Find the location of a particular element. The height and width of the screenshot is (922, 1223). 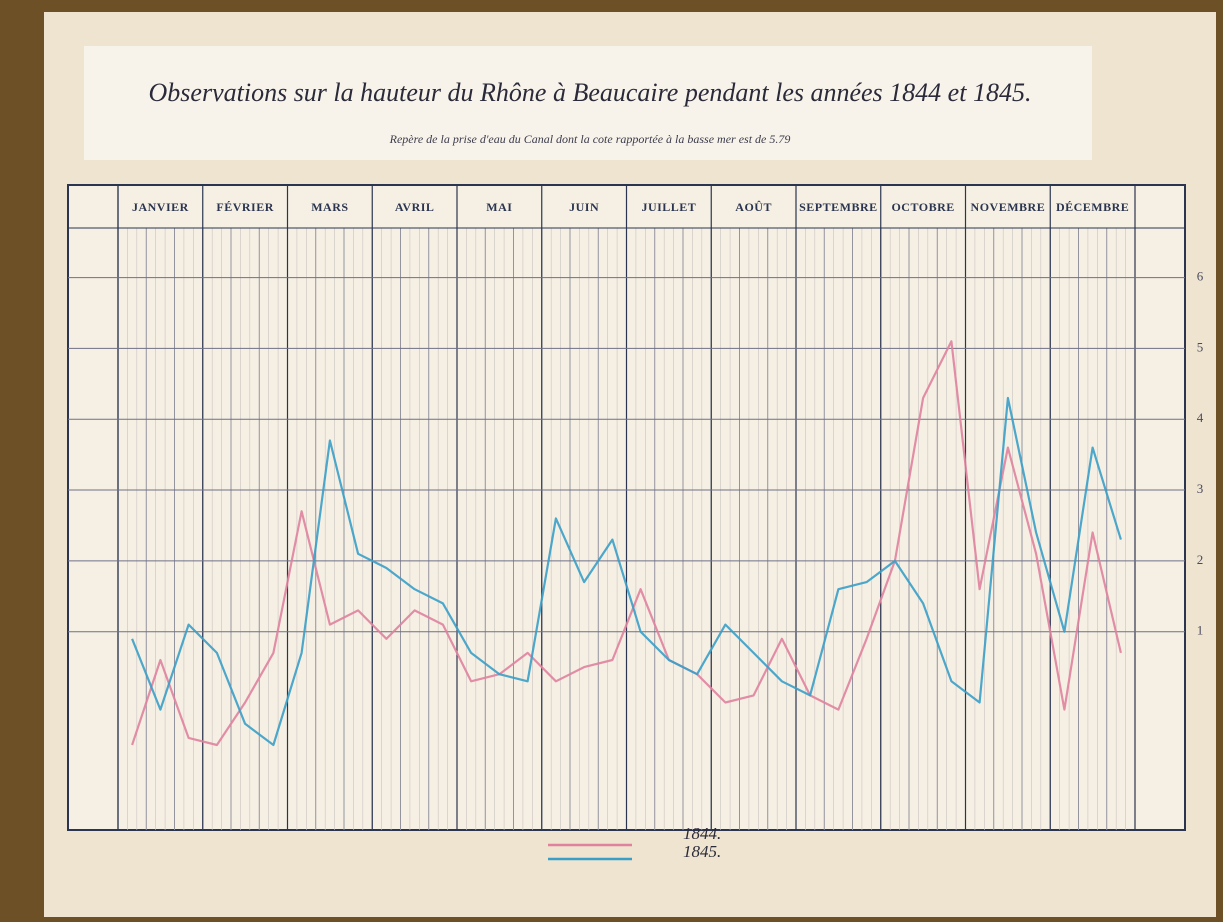

x-tick-label: AOÛT is located at coordinates (753, 207).